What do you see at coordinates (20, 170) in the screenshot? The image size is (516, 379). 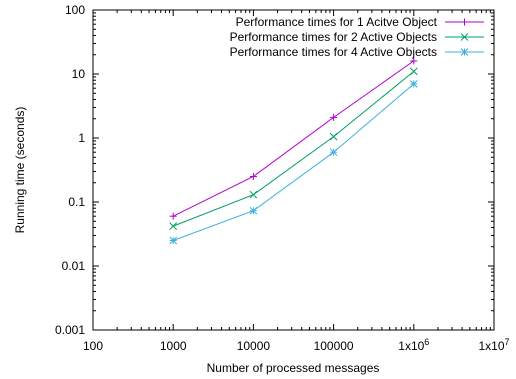 I see `y-axis-label: Running time (seconds)` at bounding box center [20, 170].